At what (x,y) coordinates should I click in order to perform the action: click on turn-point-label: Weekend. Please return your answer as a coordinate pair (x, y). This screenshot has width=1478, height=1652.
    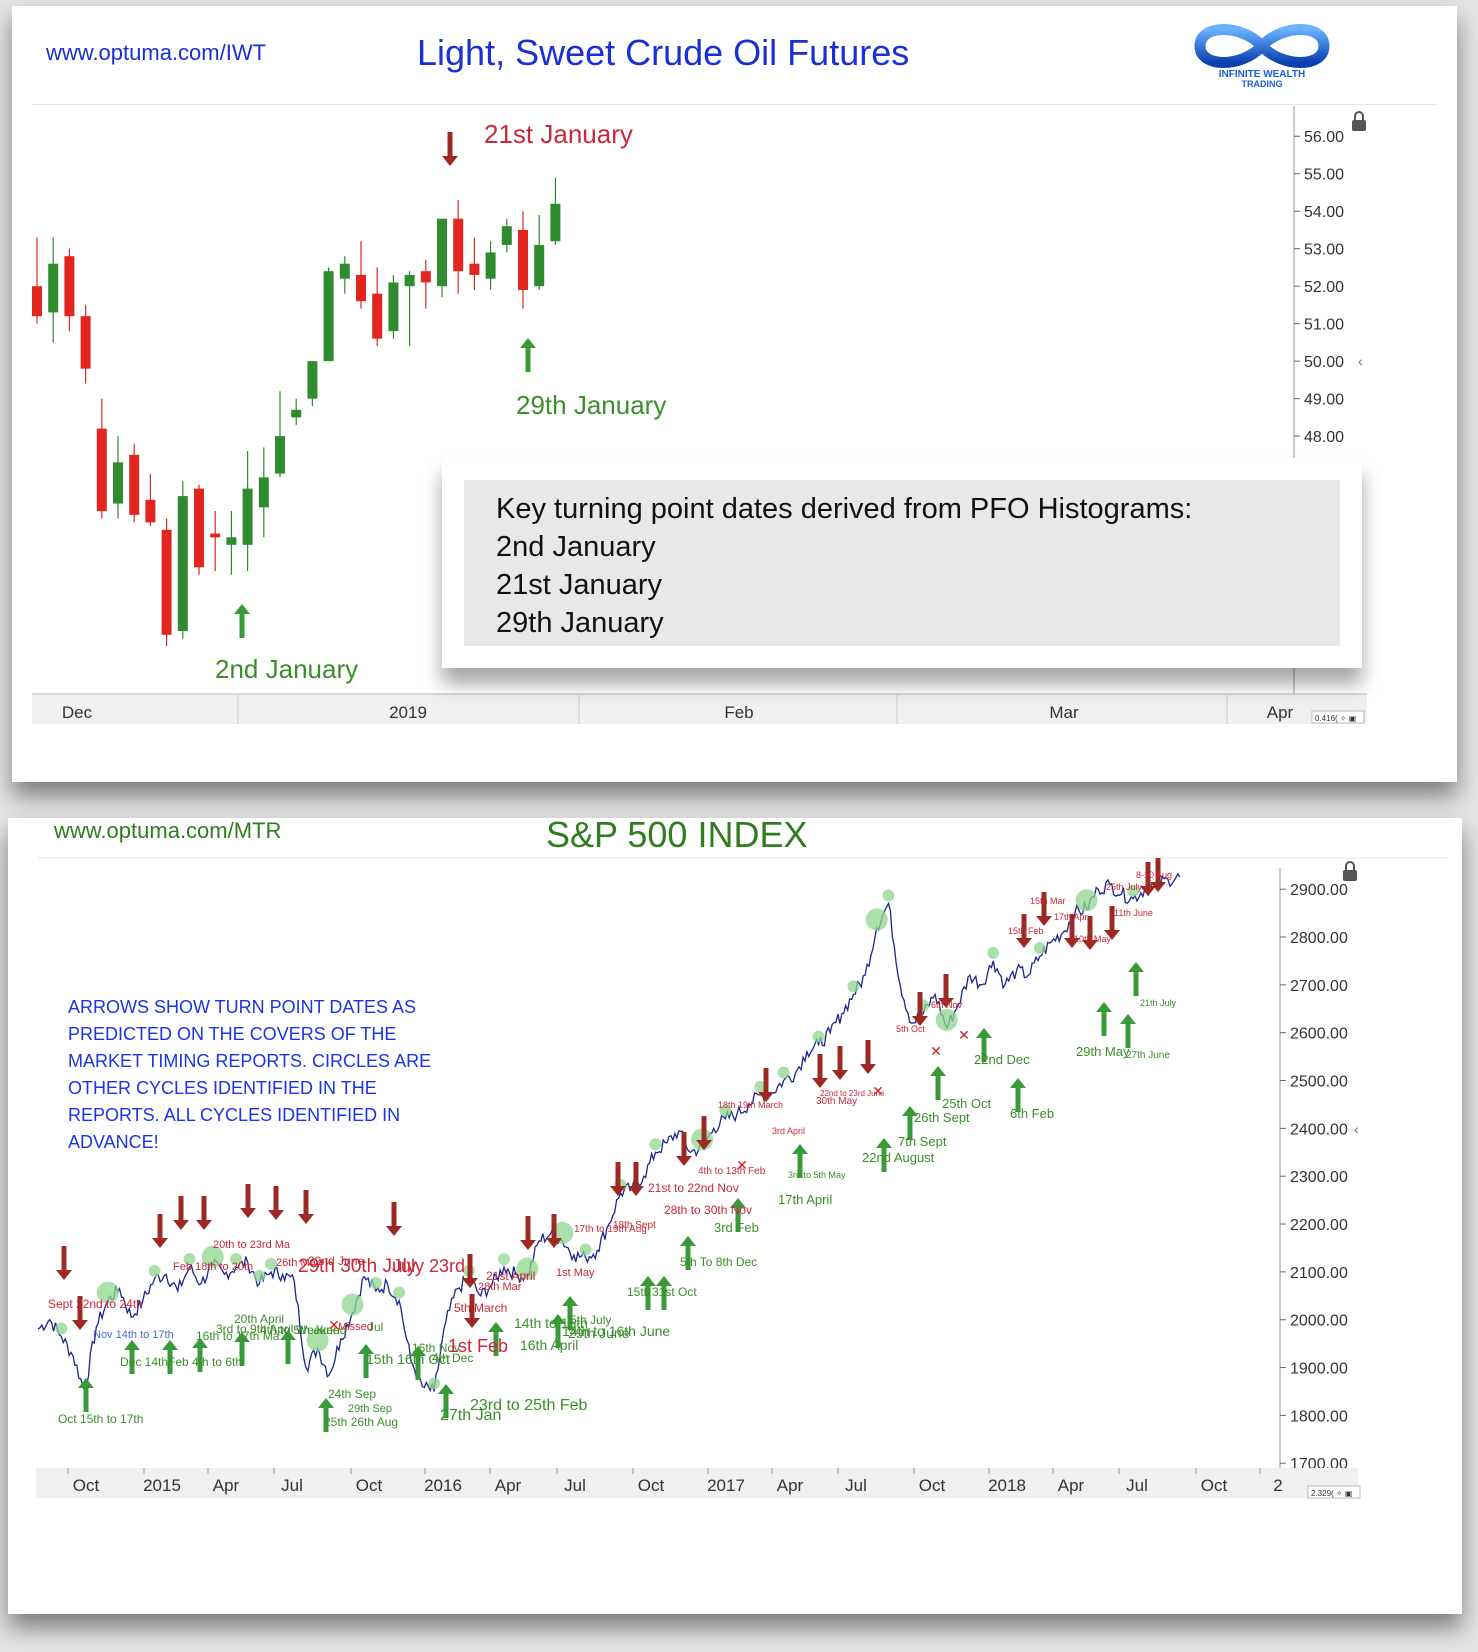
    Looking at the image, I should click on (321, 1330).